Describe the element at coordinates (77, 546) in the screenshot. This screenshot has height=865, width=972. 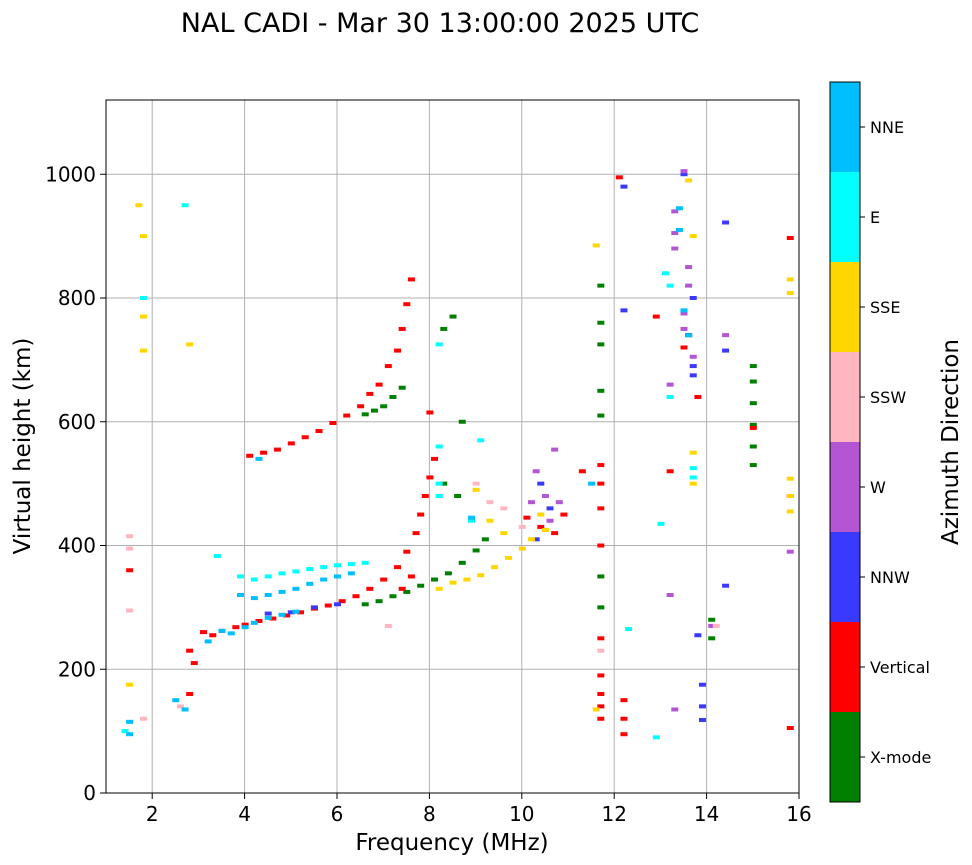
I see `y-tick-label: 400` at that location.